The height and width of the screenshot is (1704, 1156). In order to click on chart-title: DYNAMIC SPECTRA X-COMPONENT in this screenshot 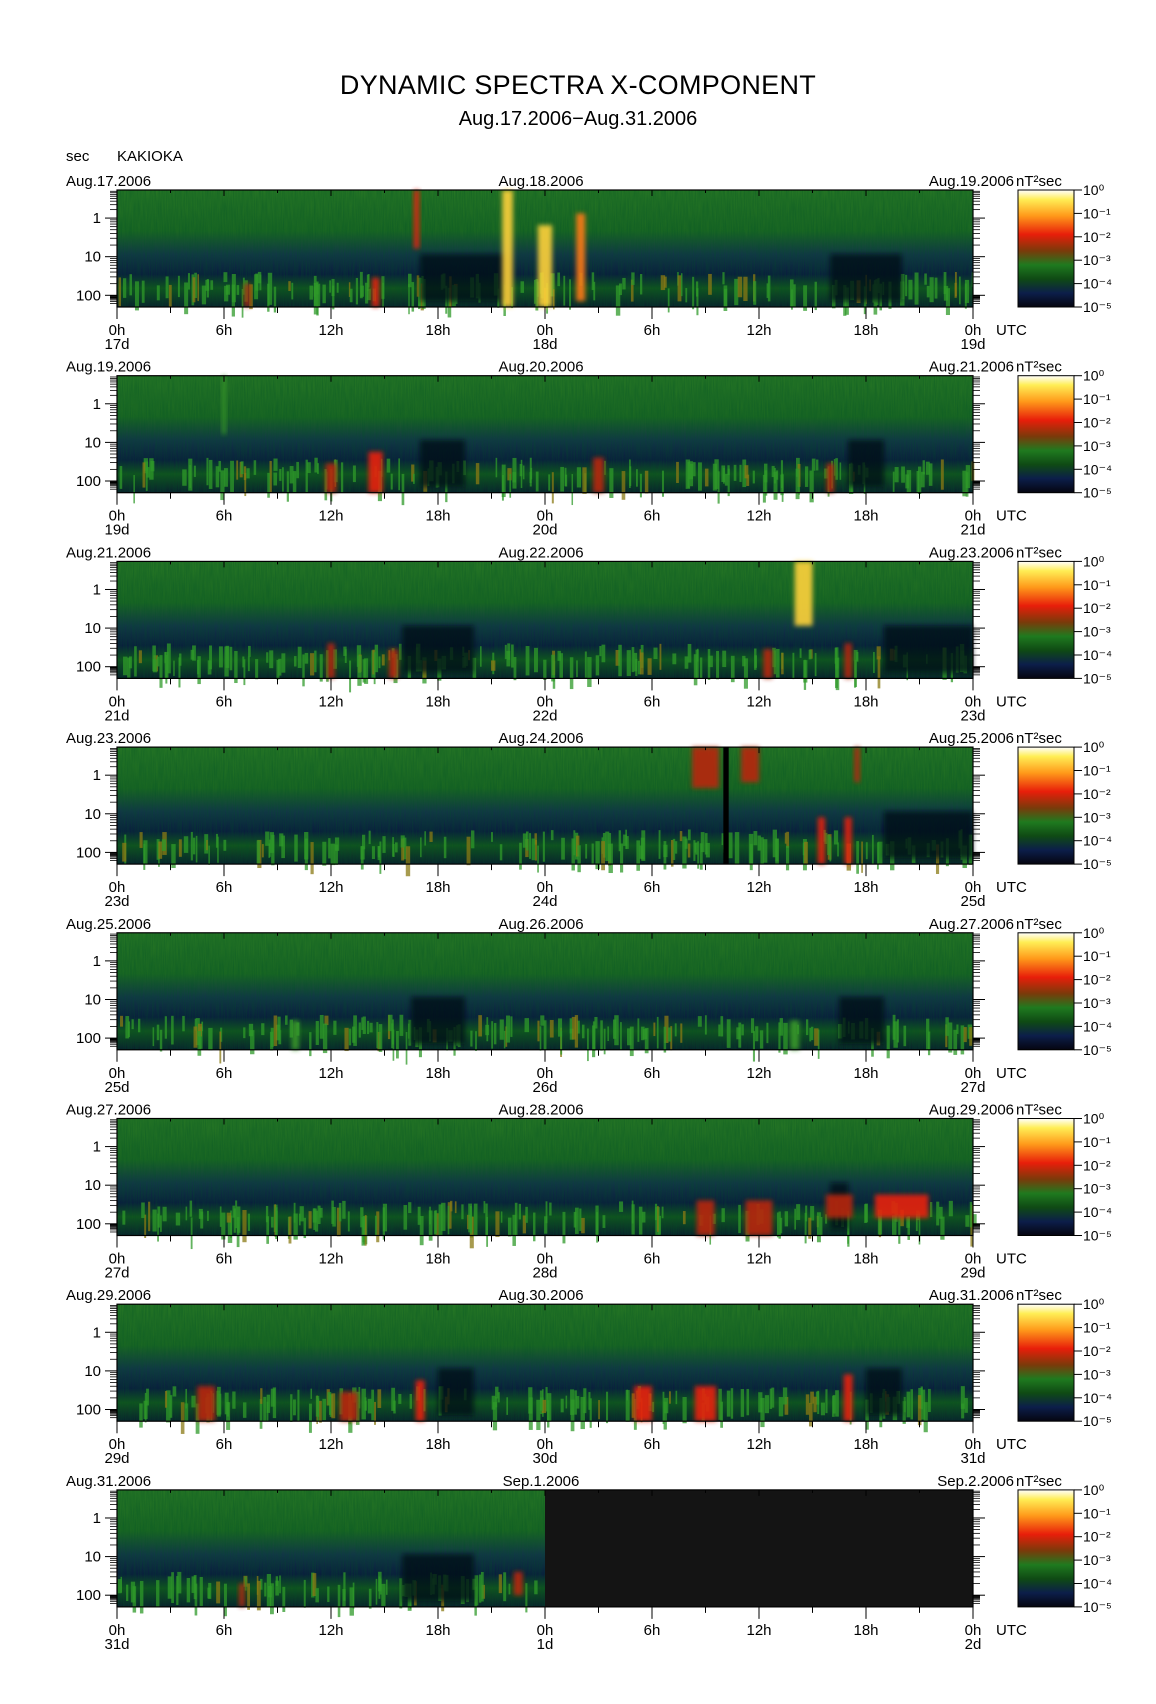, I will do `click(578, 85)`.